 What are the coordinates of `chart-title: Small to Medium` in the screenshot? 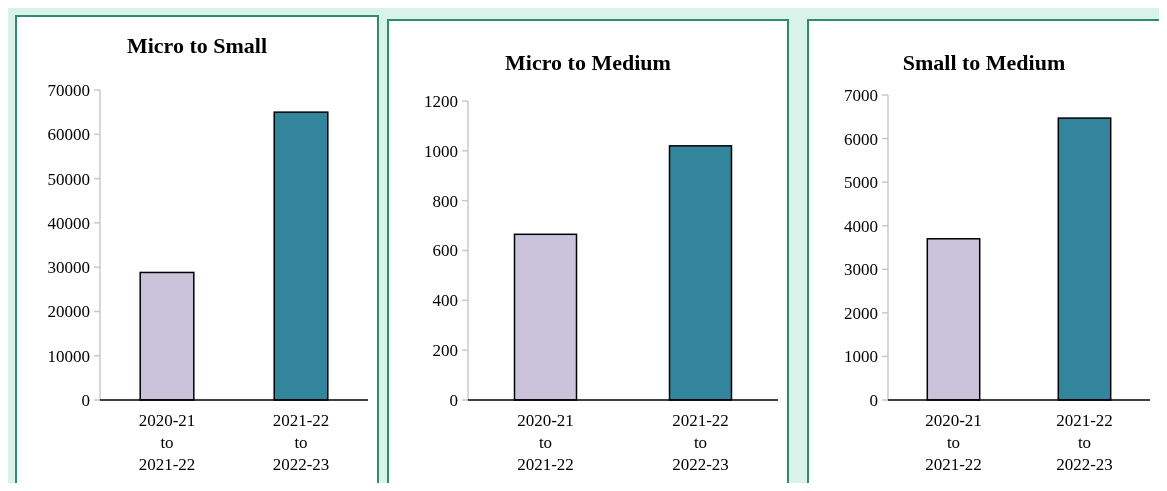 It's located at (984, 62).